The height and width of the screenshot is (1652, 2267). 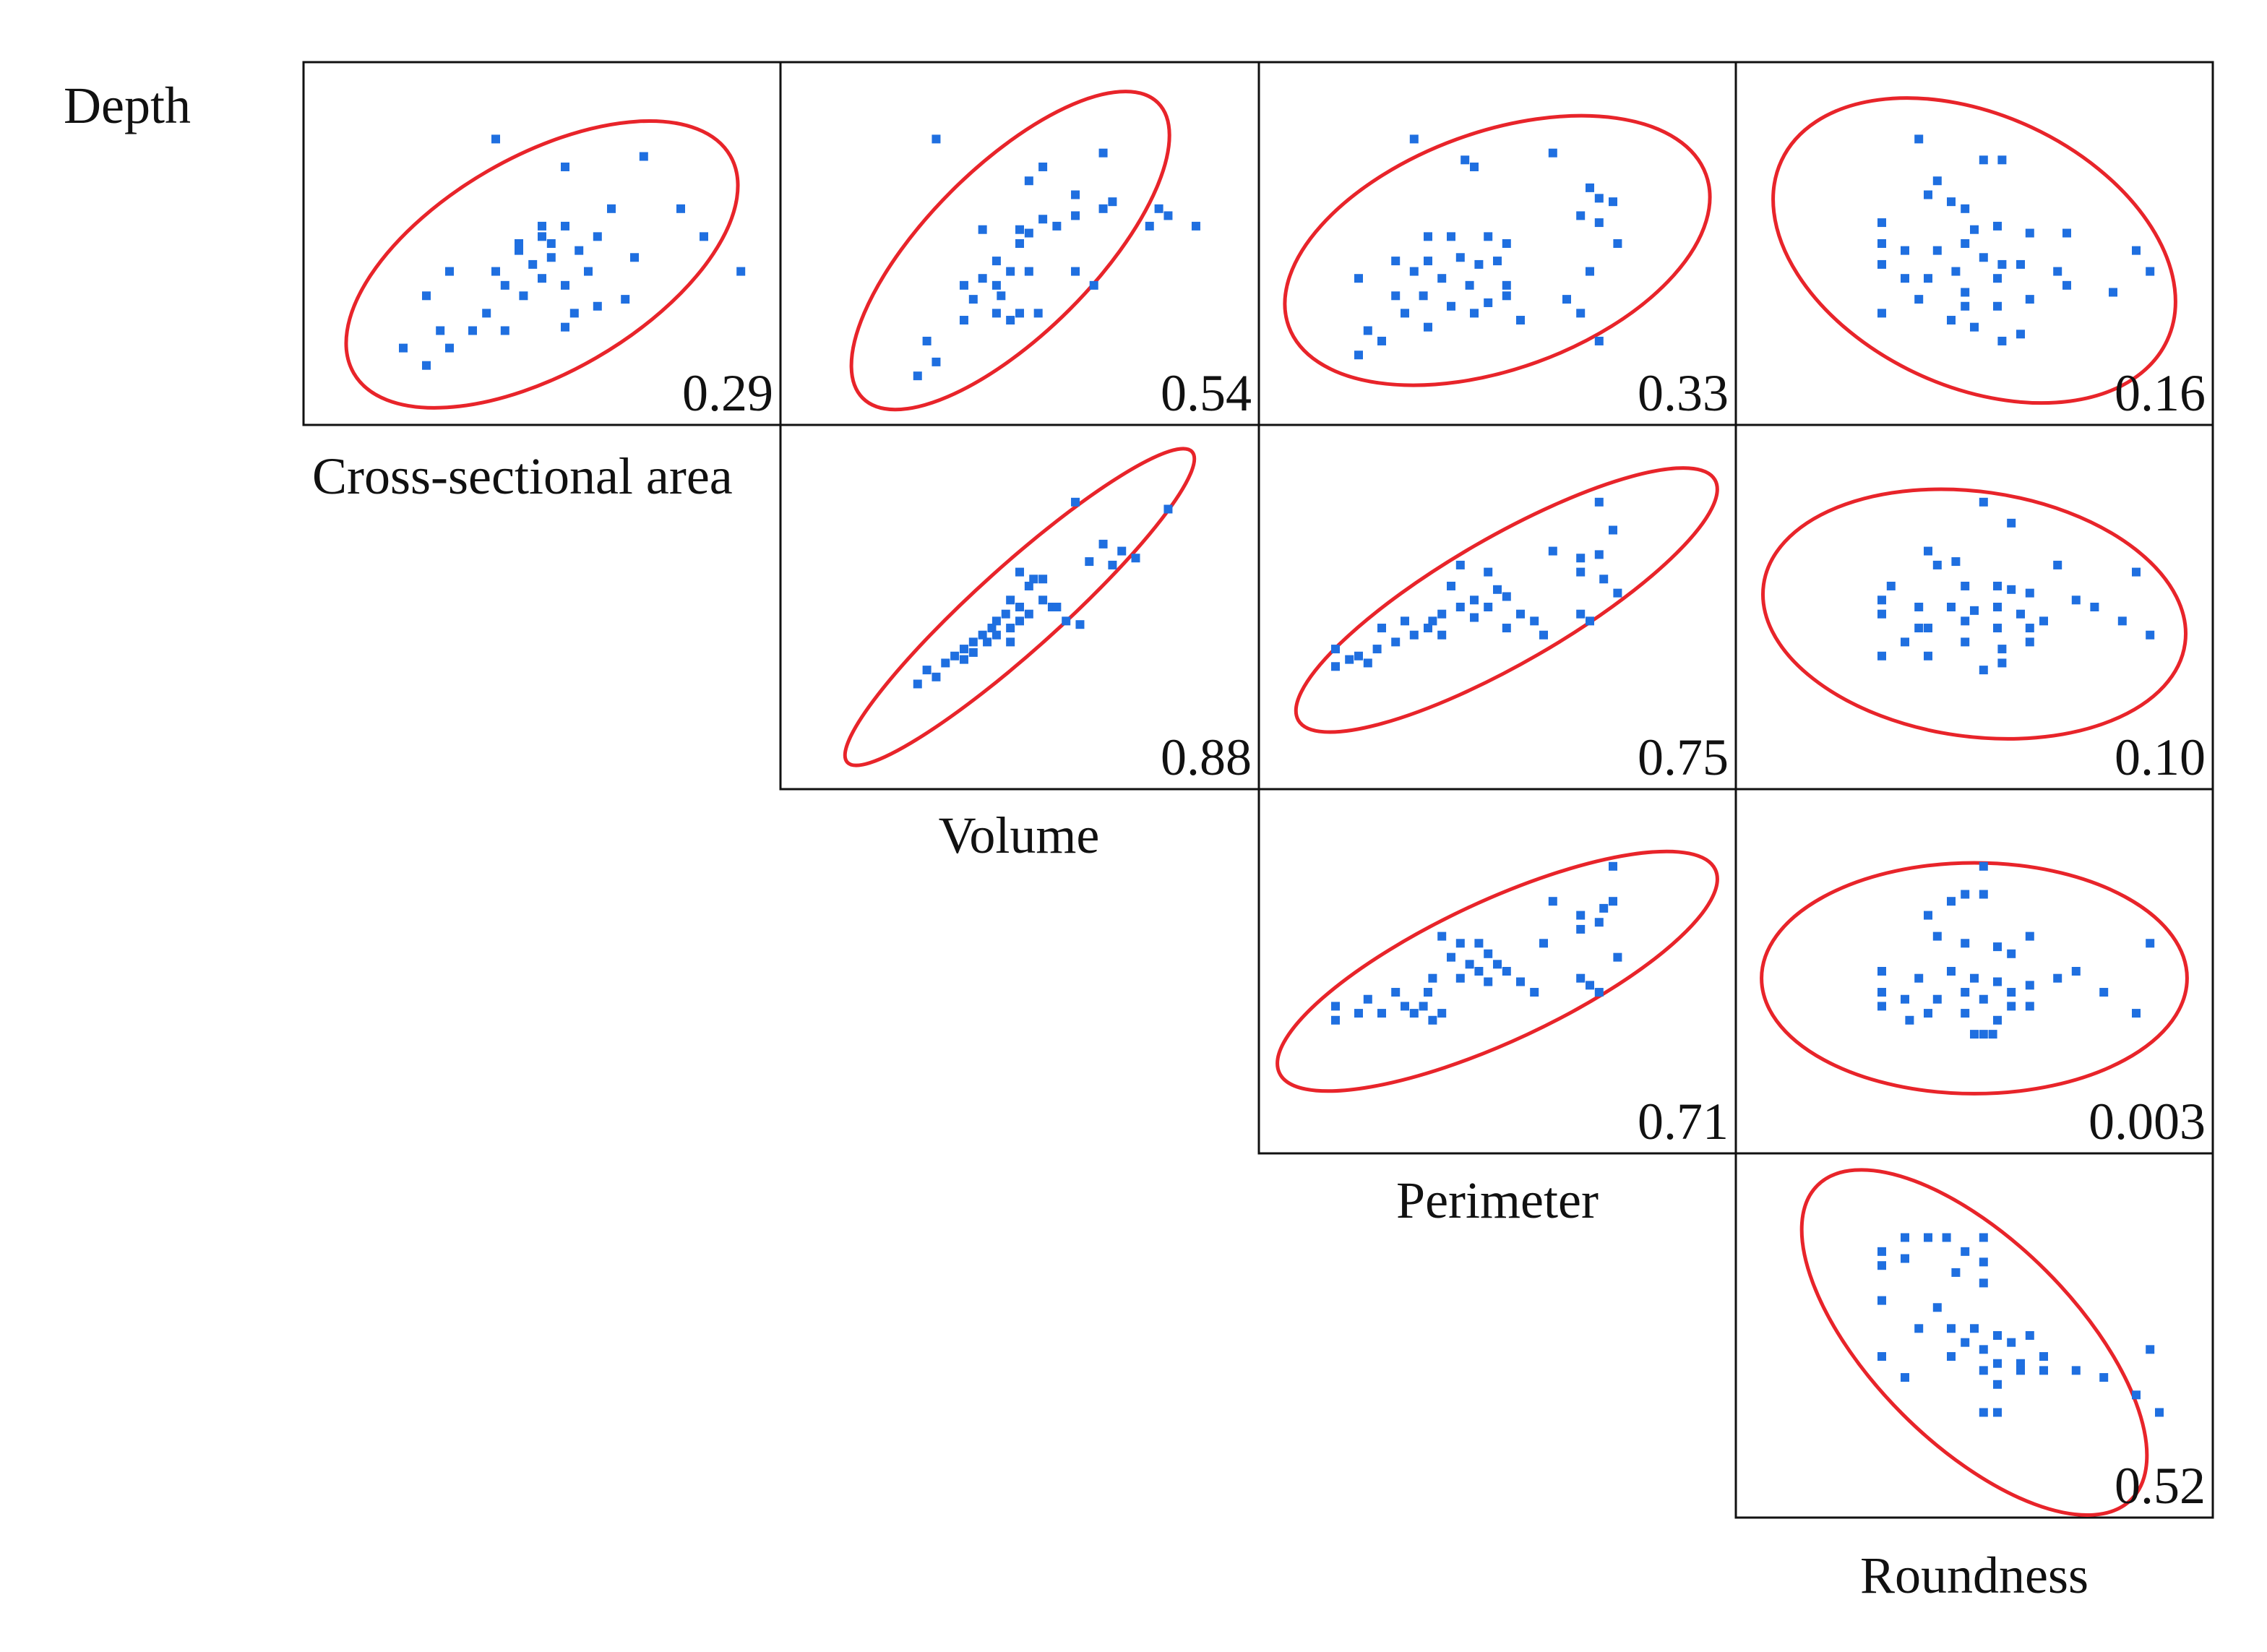 I want to click on panel-cross-sectional-area-vs-perimeter: 0.75, so click(x=1497, y=607).